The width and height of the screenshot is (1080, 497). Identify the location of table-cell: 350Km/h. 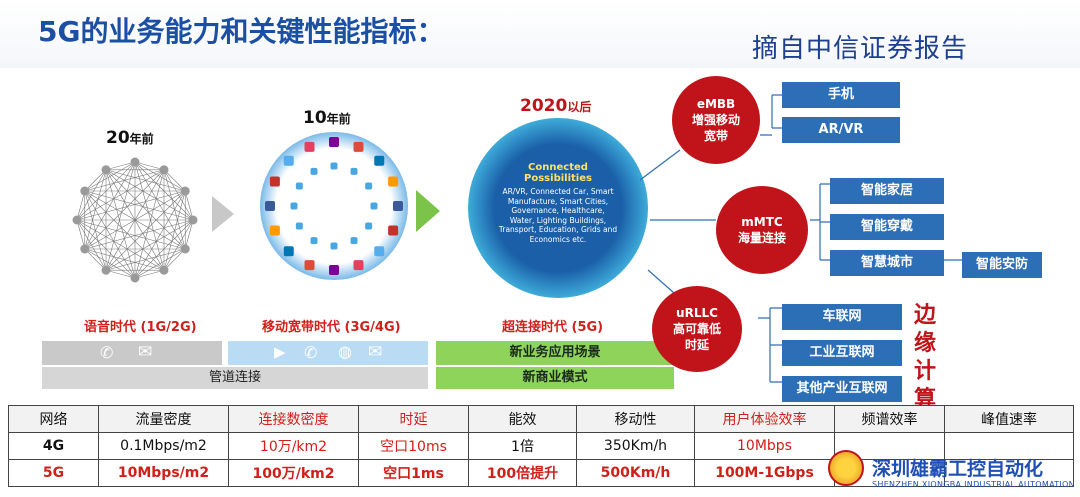
(635, 446).